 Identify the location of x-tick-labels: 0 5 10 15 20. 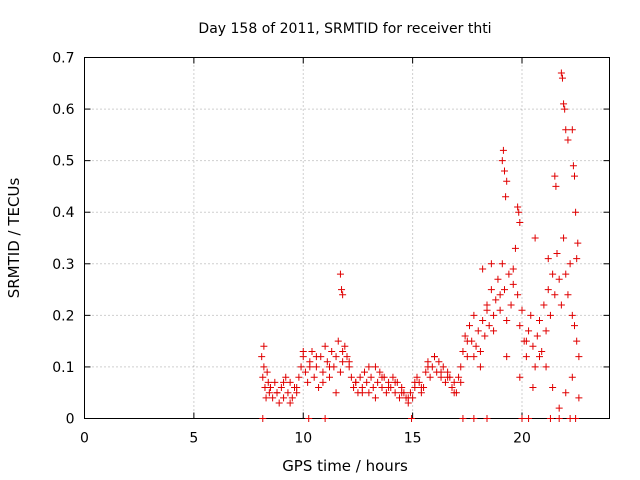
(305, 439).